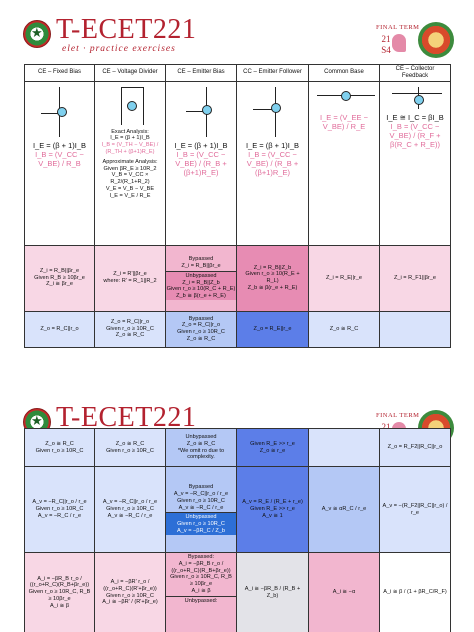 The width and height of the screenshot is (474, 632). What do you see at coordinates (201, 494) in the screenshot?
I see `formula: A_v = −R_C||r_o / r_e` at bounding box center [201, 494].